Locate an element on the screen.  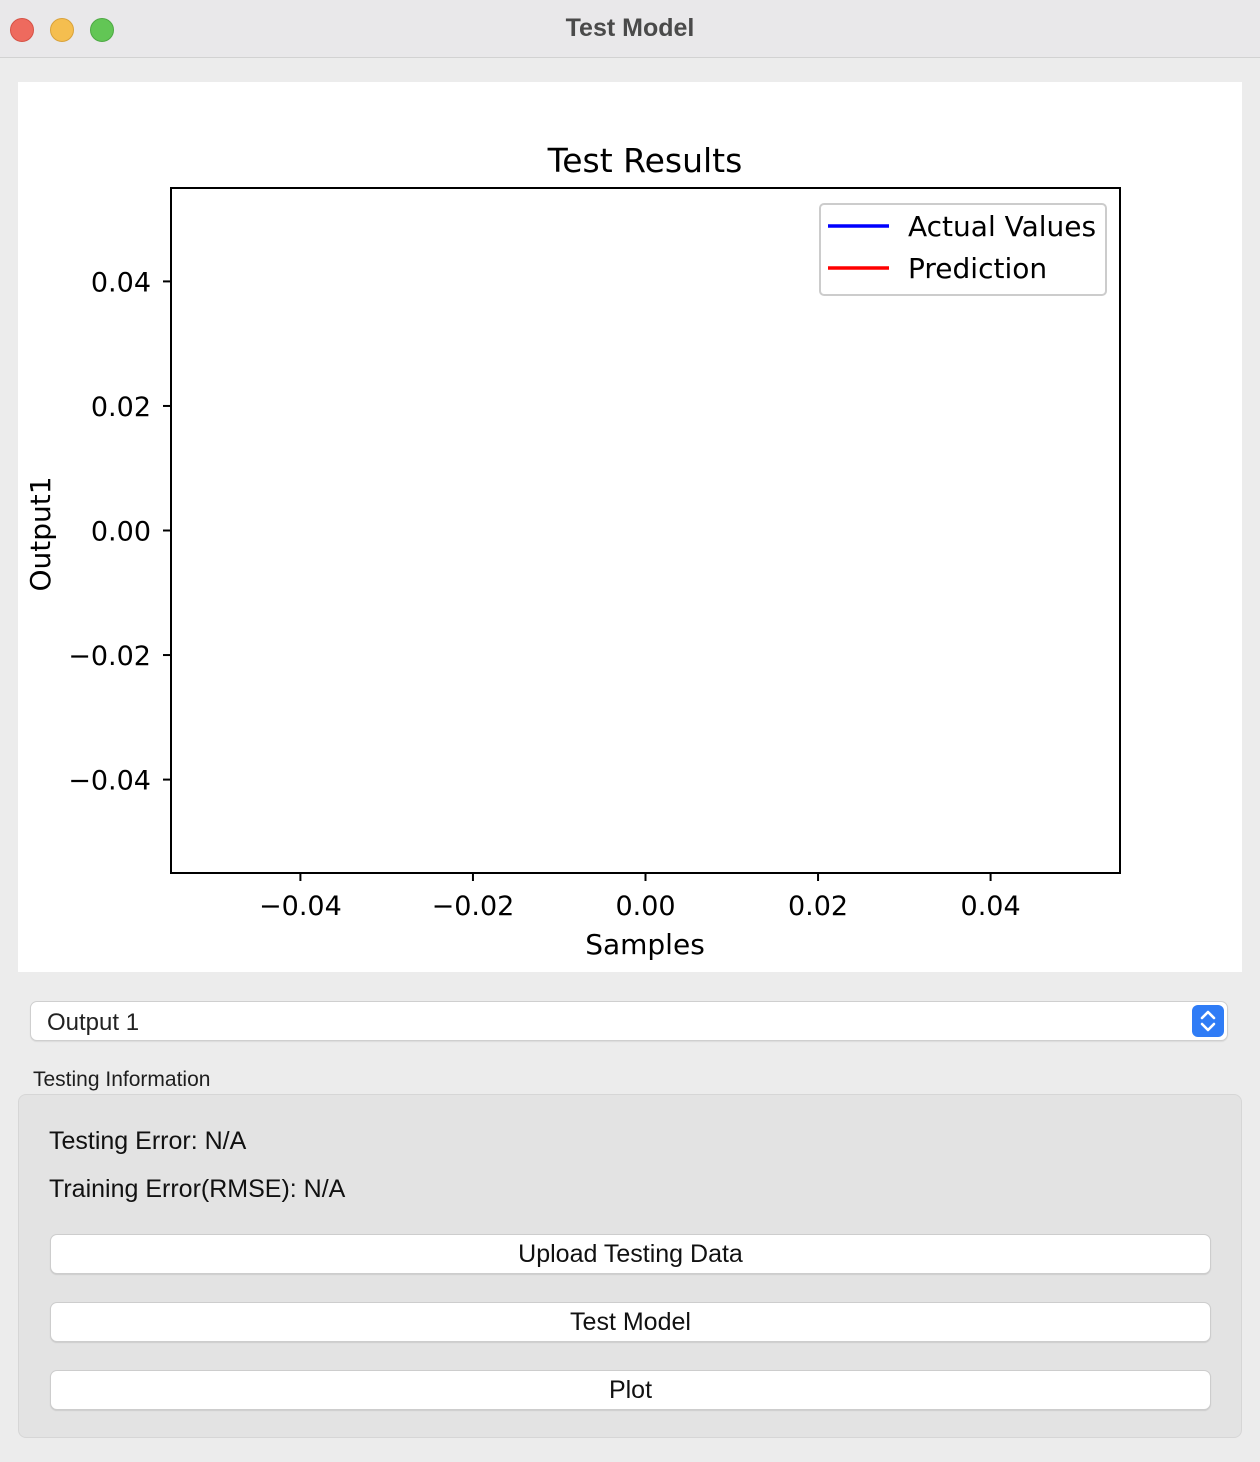
window-title: Test Model is located at coordinates (630, 28).